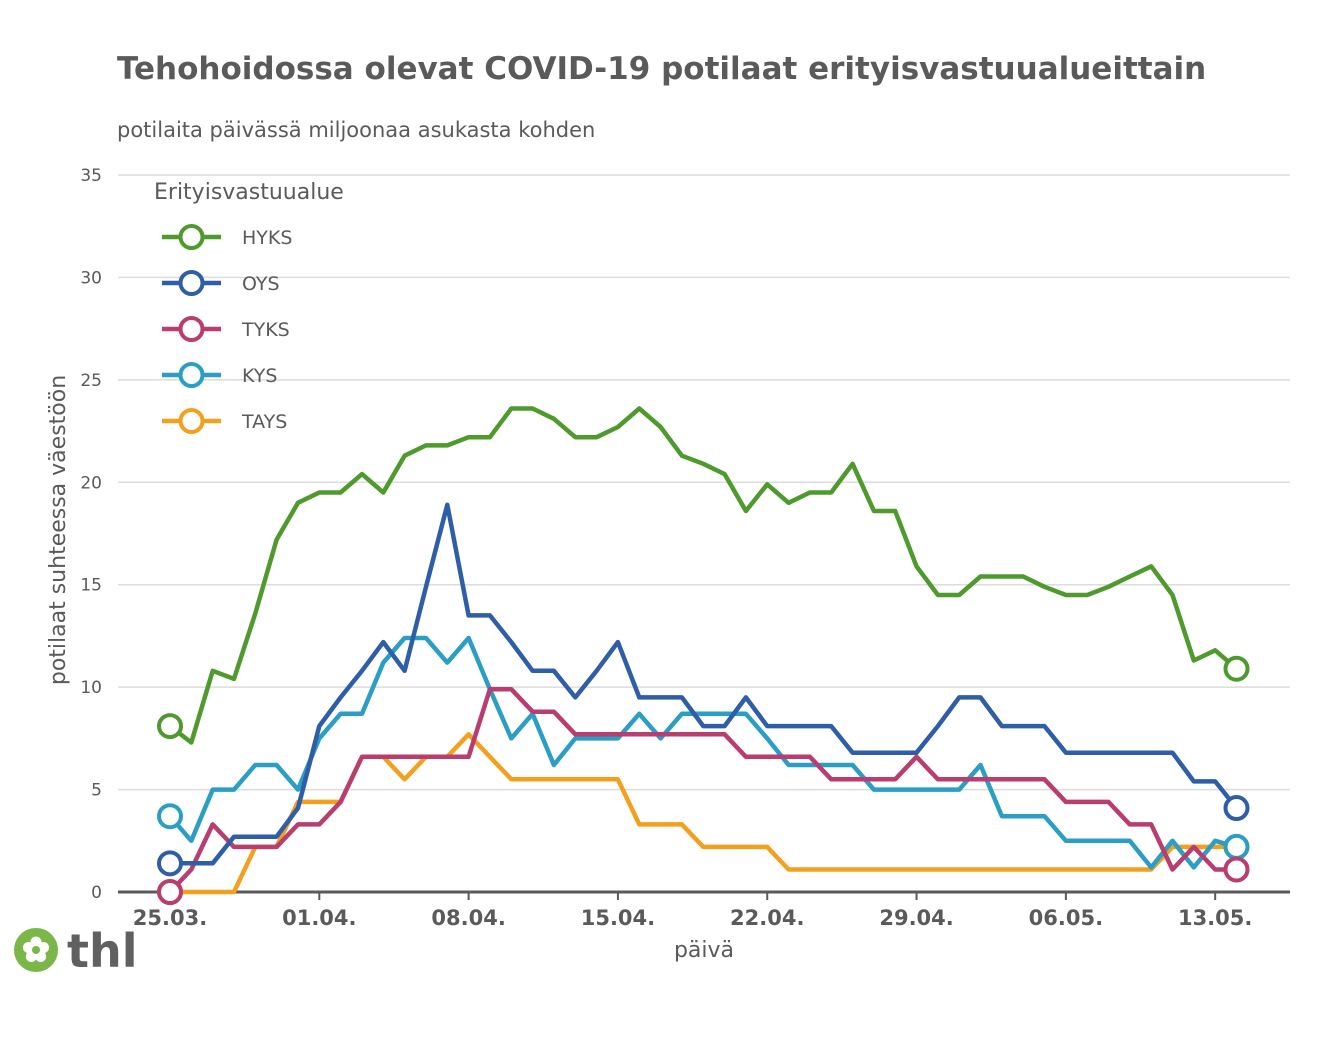 This screenshot has height=1056, width=1344. What do you see at coordinates (91, 688) in the screenshot?
I see `y-tick-label: 10` at bounding box center [91, 688].